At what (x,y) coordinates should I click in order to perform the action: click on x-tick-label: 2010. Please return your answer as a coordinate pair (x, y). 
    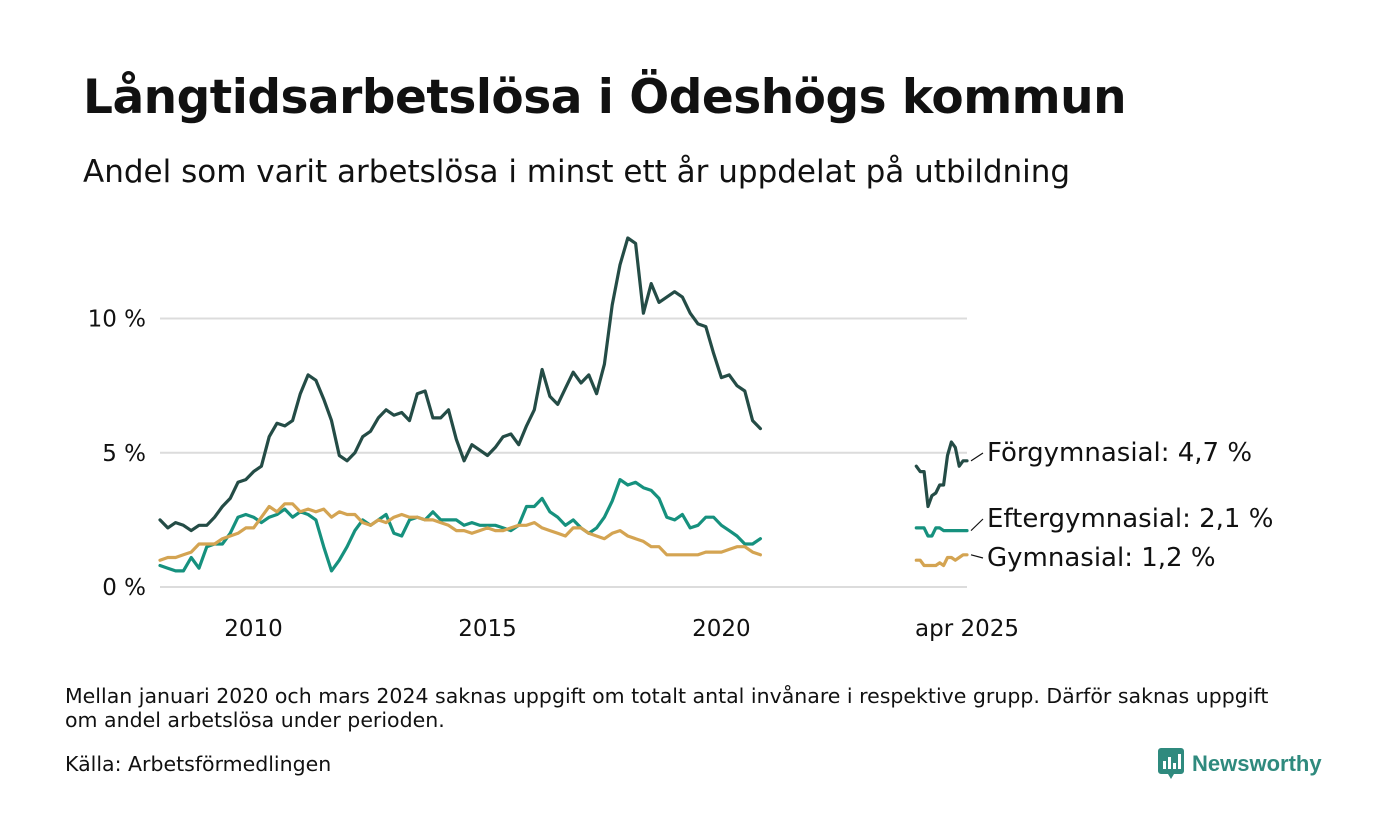
    Looking at the image, I should click on (253, 629).